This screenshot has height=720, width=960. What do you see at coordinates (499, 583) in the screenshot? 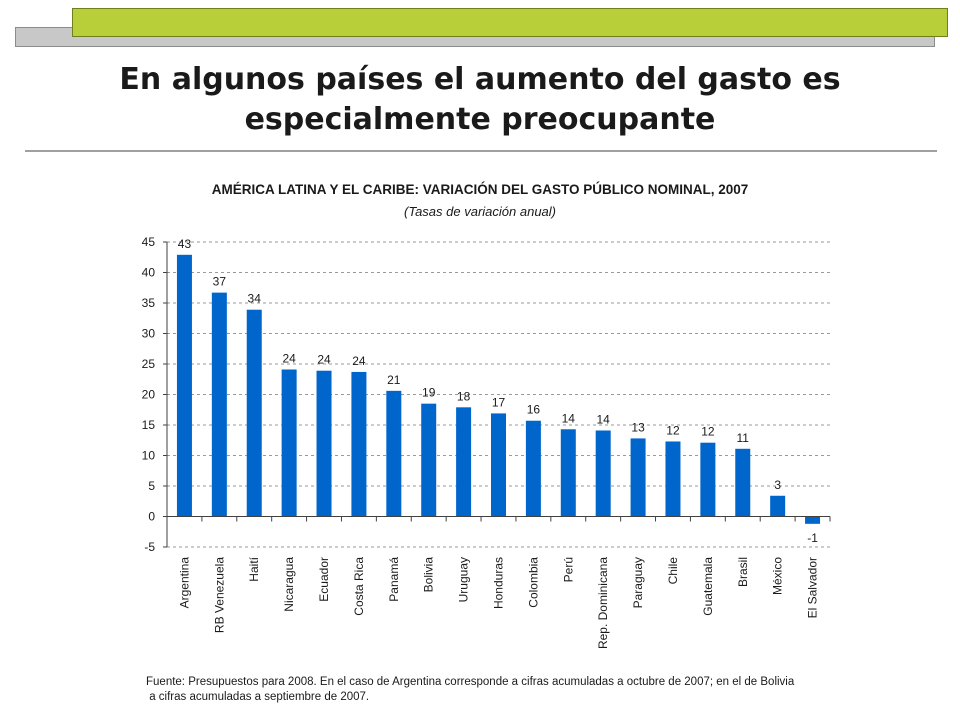
I see `category-label: Honduras` at bounding box center [499, 583].